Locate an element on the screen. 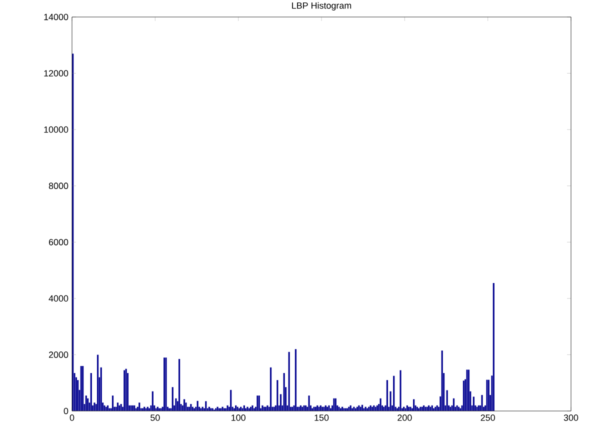  x-tick-label: 50 is located at coordinates (155, 417).